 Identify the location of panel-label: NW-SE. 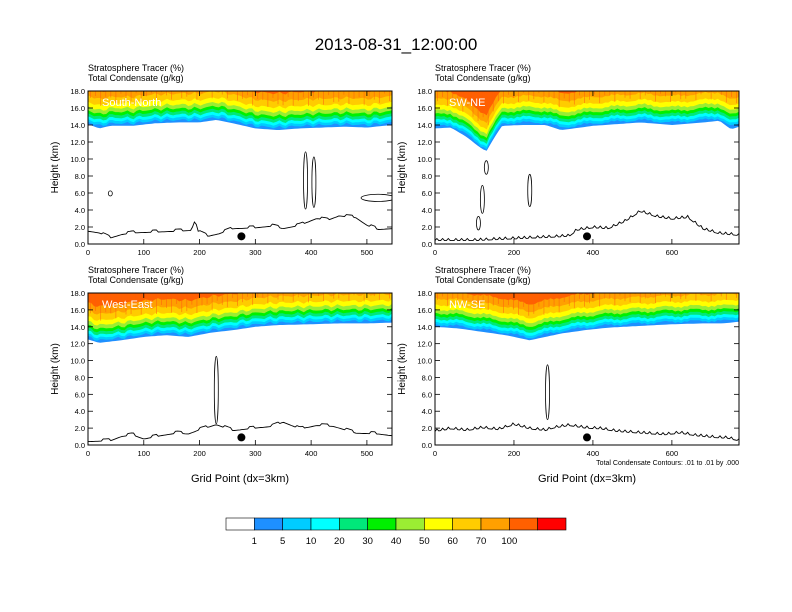
(467, 305).